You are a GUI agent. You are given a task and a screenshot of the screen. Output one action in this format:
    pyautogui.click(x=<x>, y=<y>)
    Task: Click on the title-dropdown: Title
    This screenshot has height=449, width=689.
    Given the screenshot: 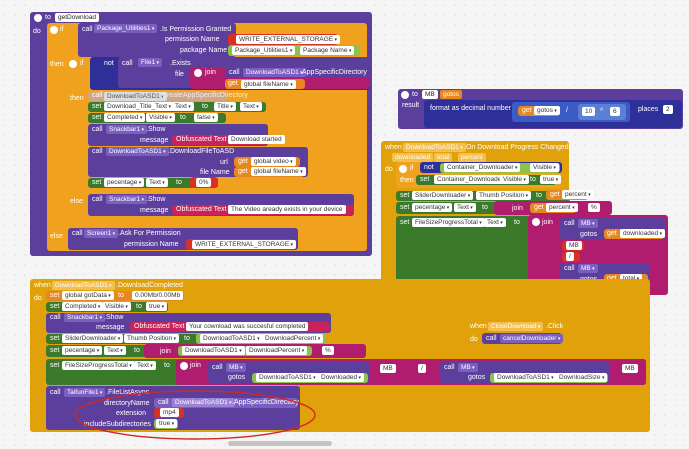 What is the action you would take?
    pyautogui.click(x=225, y=106)
    